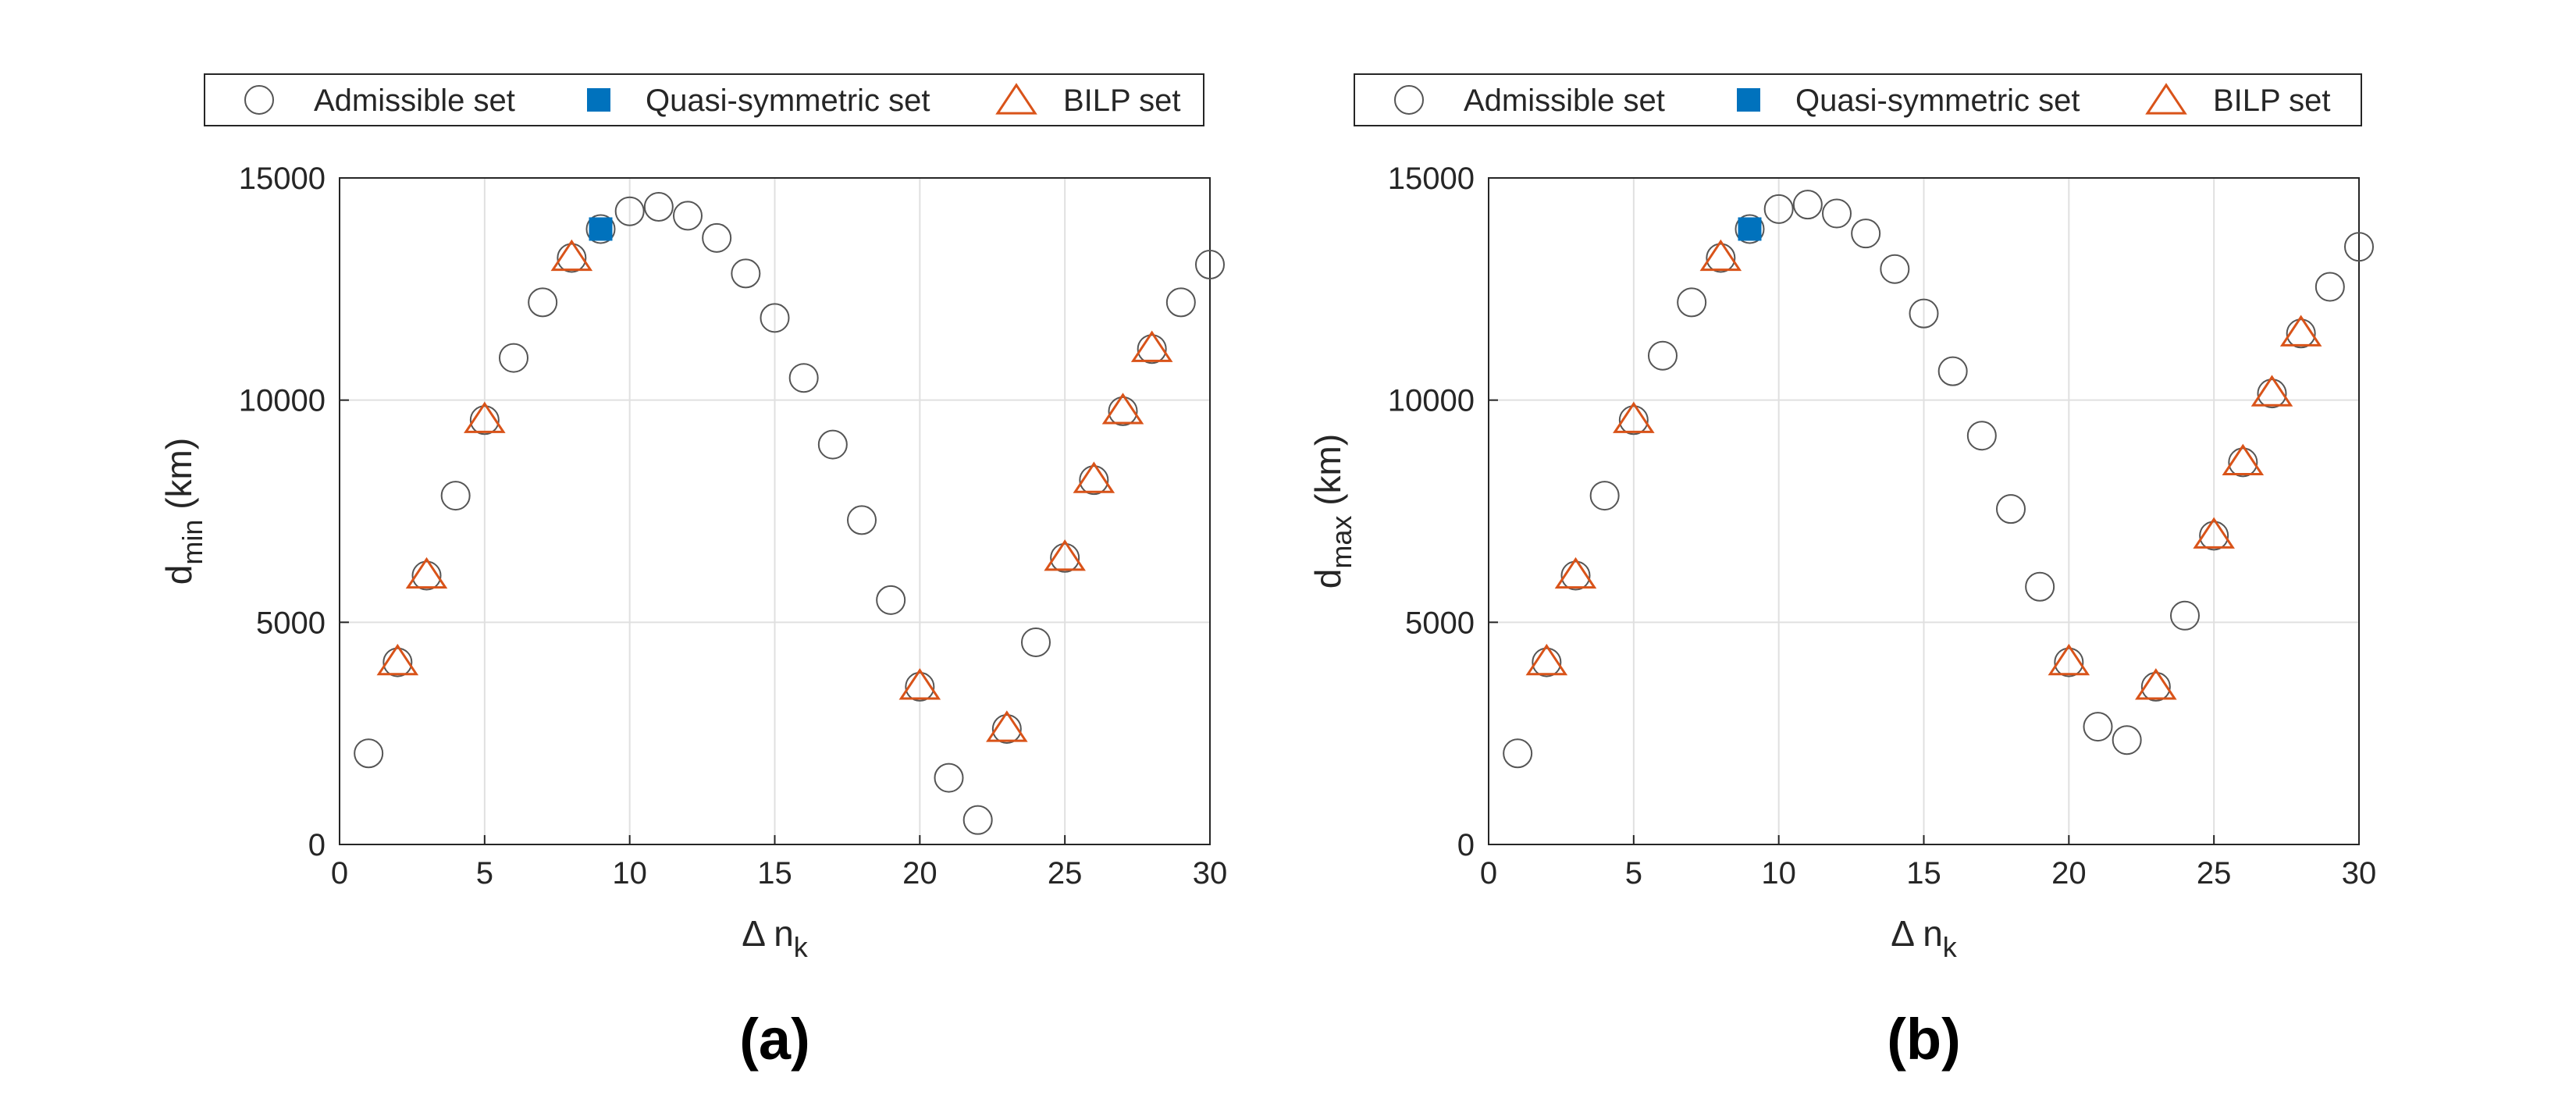 The image size is (2576, 1095). Describe the element at coordinates (259, 100) in the screenshot. I see `panel-a-legend-admissible-symbol` at that location.